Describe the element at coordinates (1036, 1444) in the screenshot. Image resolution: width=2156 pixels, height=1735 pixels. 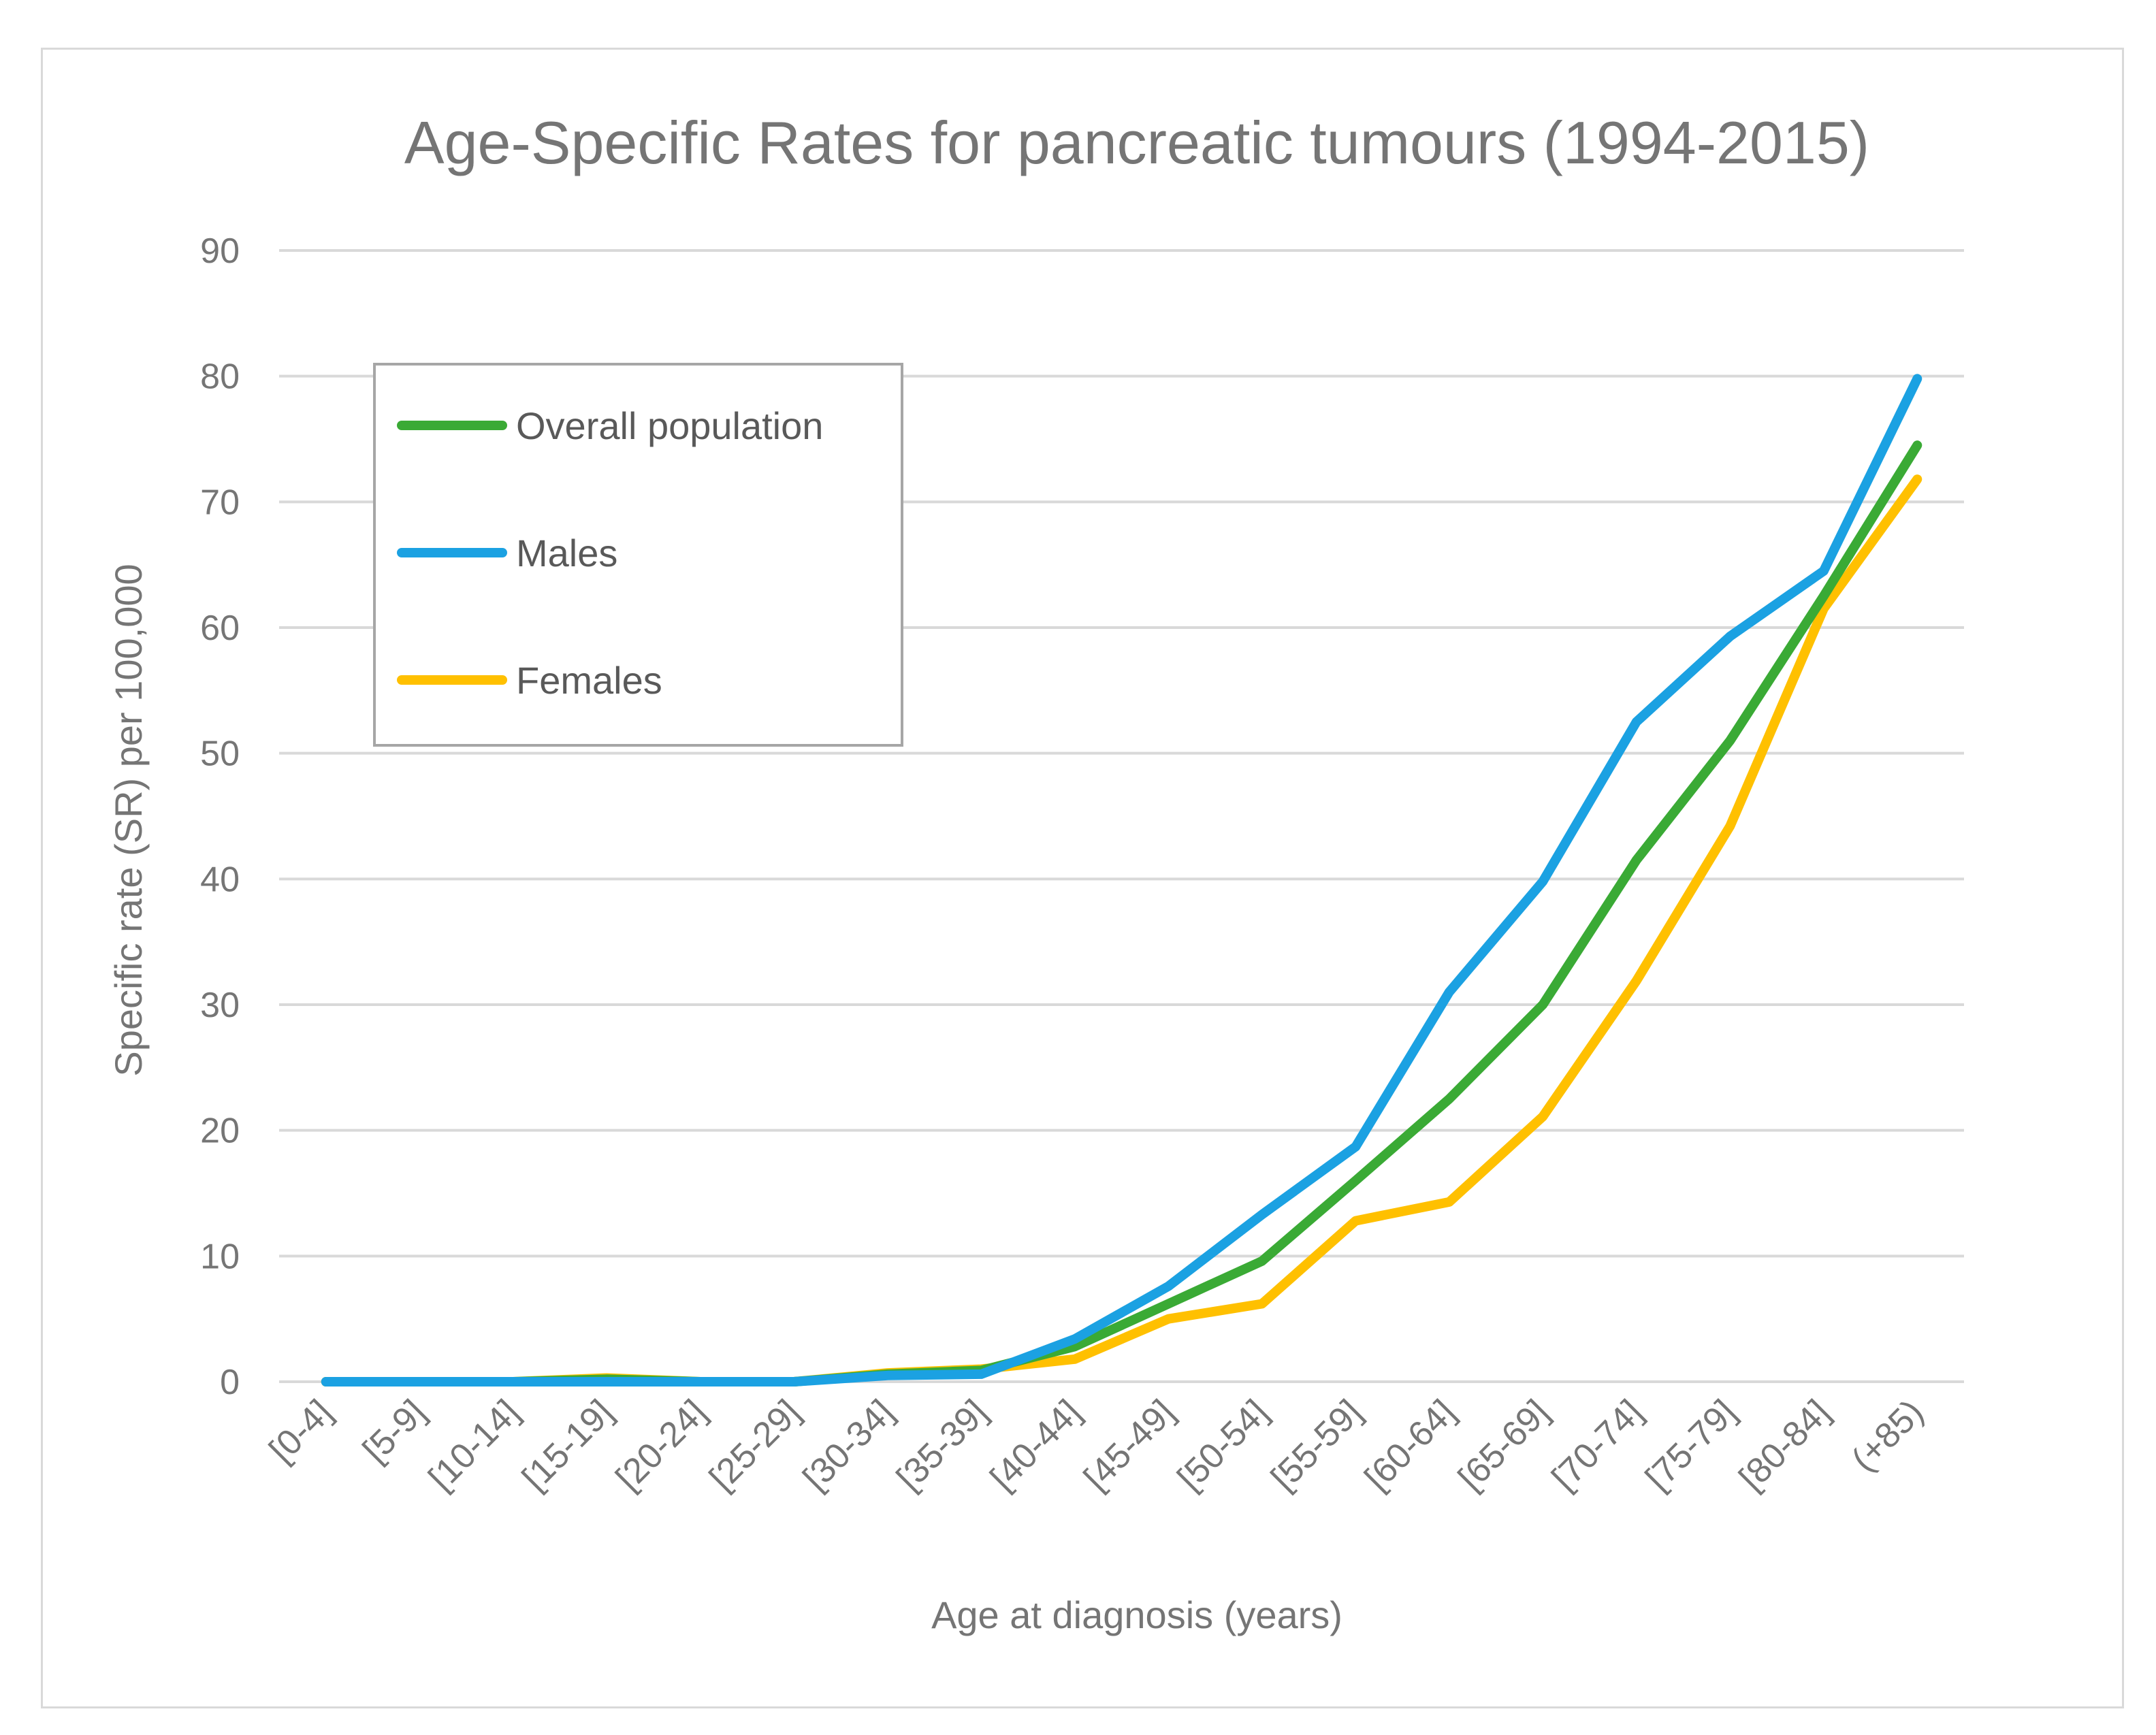
I see `x-tick-label: [40-44]` at that location.